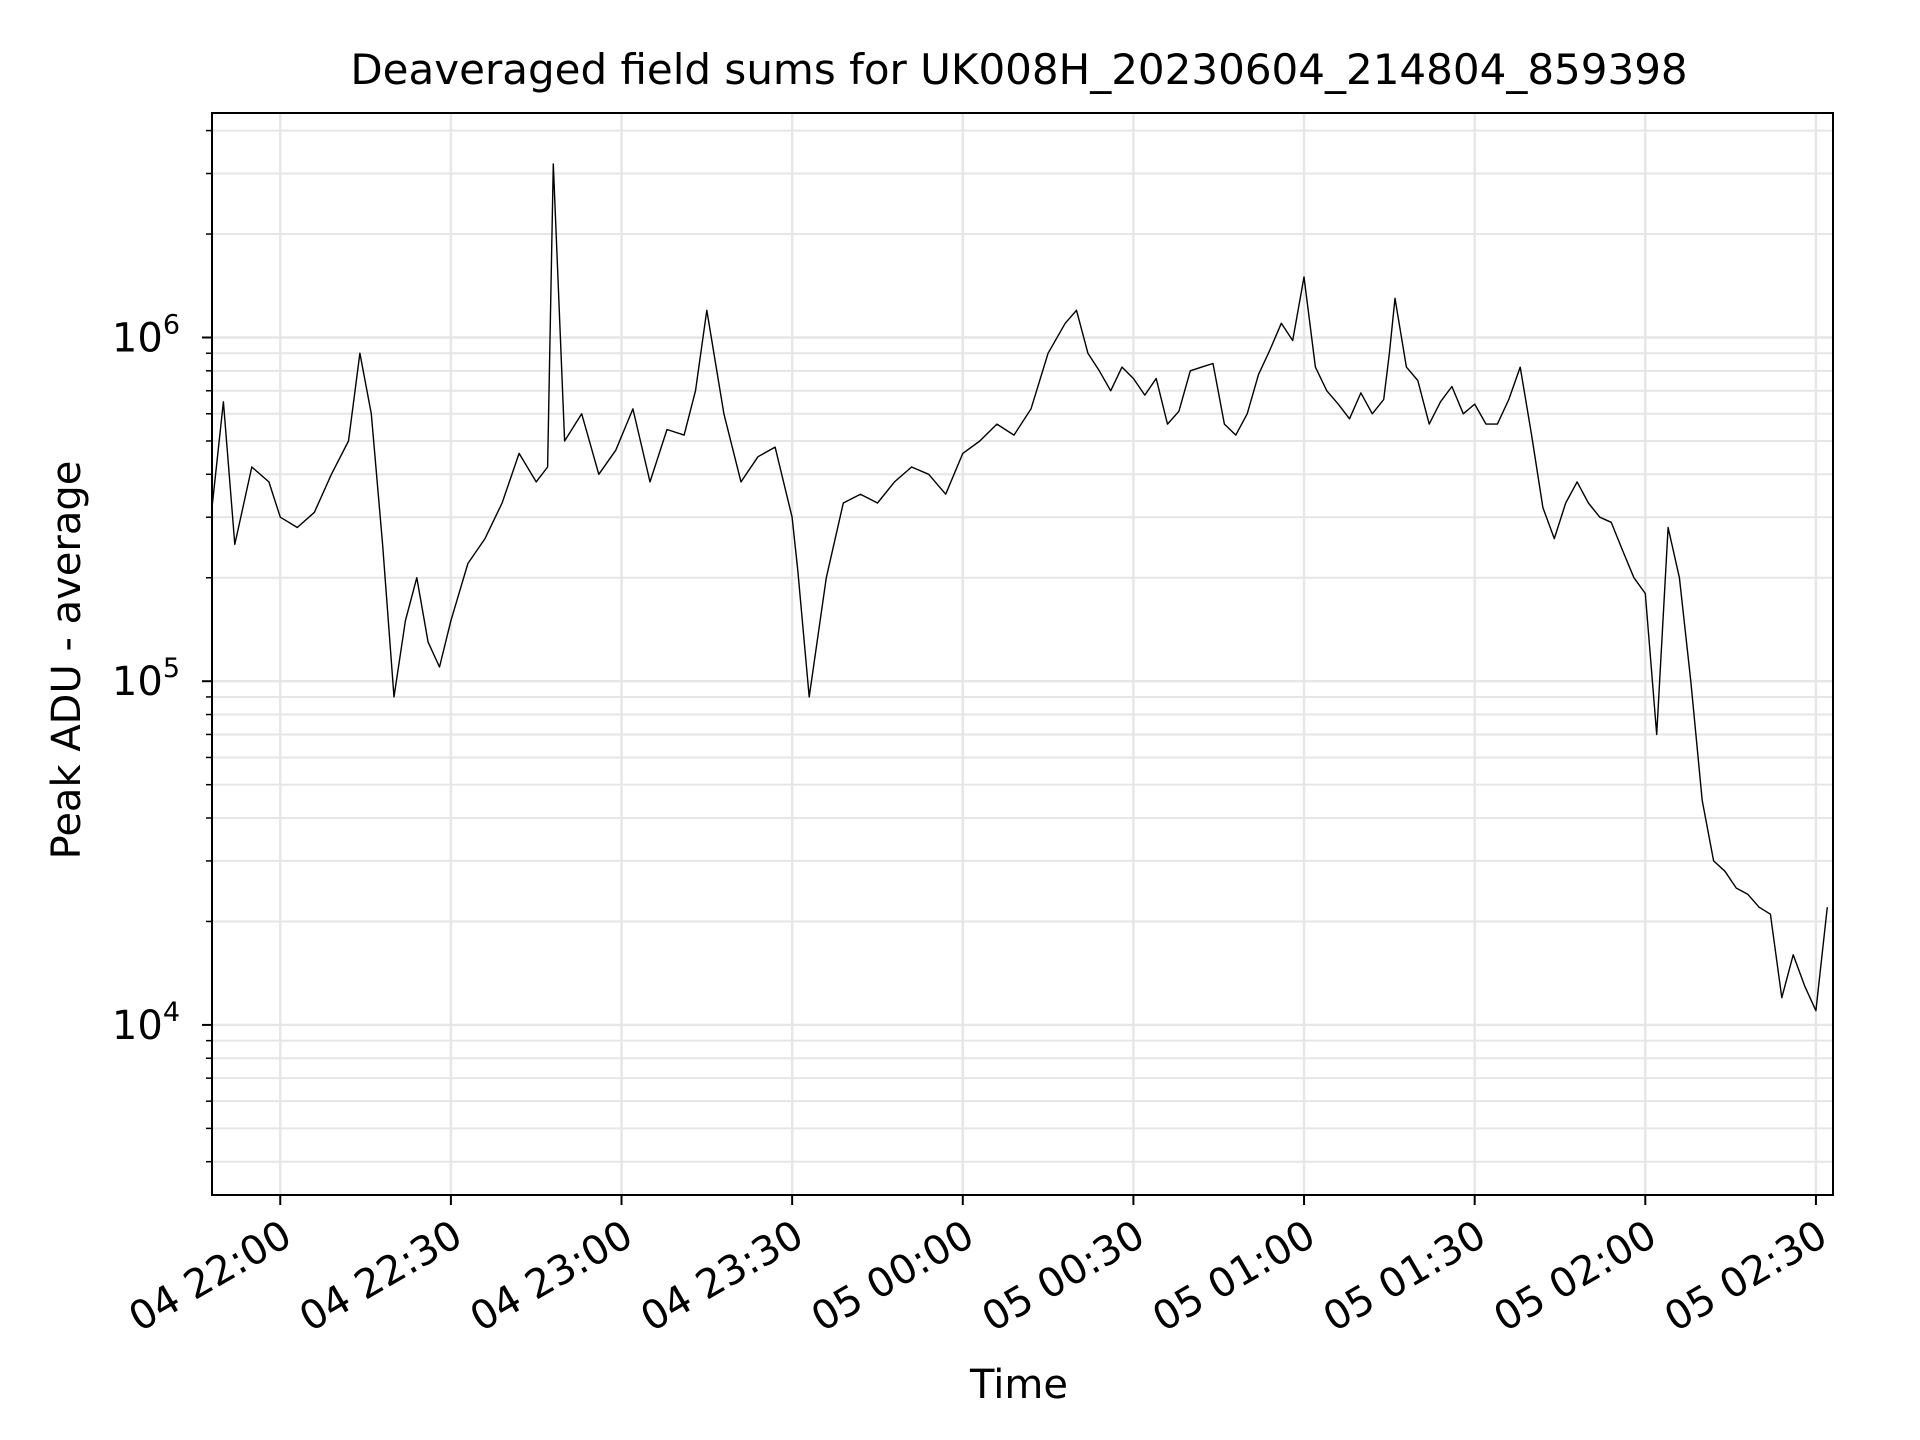  What do you see at coordinates (67, 660) in the screenshot?
I see `y-axis-label: Peak ADU - average` at bounding box center [67, 660].